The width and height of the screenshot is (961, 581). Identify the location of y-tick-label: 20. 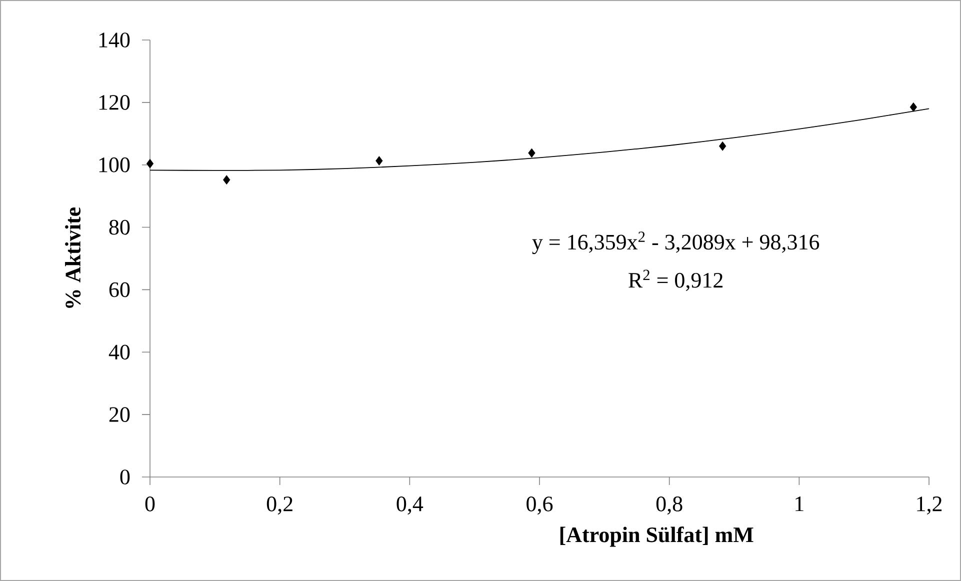
(119, 414).